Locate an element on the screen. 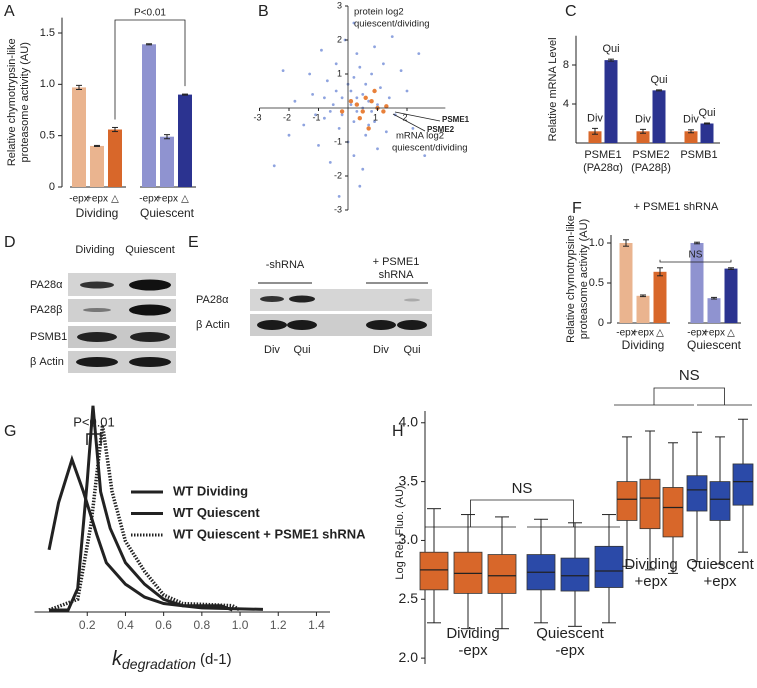 The width and height of the screenshot is (757, 688). x-tick-label: (PA28α) is located at coordinates (603, 168).